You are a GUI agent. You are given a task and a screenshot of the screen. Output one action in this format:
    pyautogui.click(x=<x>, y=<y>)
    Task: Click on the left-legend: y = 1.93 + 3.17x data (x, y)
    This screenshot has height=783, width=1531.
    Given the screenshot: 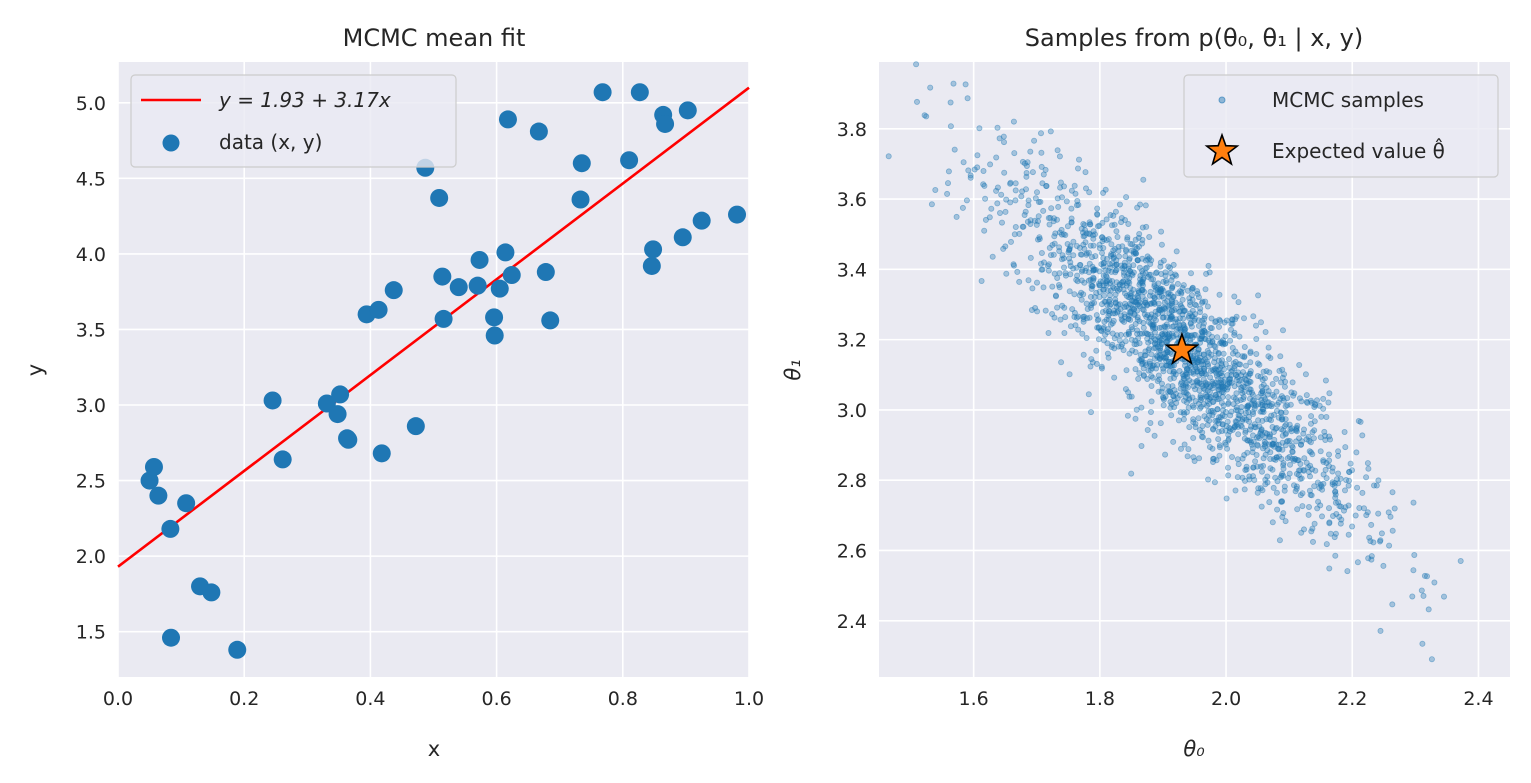 What is the action you would take?
    pyautogui.click(x=293, y=121)
    